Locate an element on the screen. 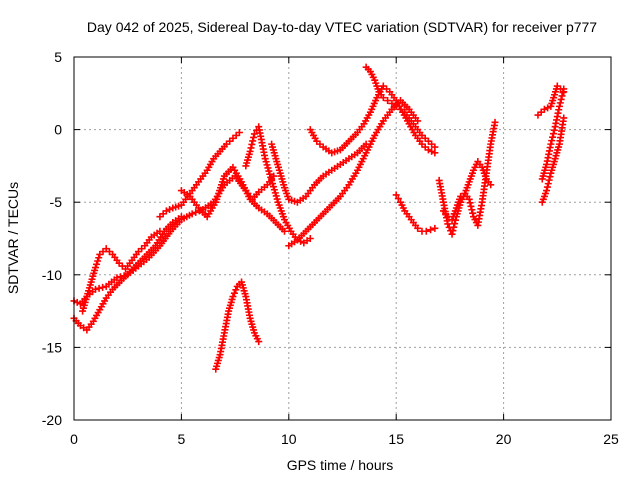 The height and width of the screenshot is (480, 640). data-series-arc-m is located at coordinates (467, 178).